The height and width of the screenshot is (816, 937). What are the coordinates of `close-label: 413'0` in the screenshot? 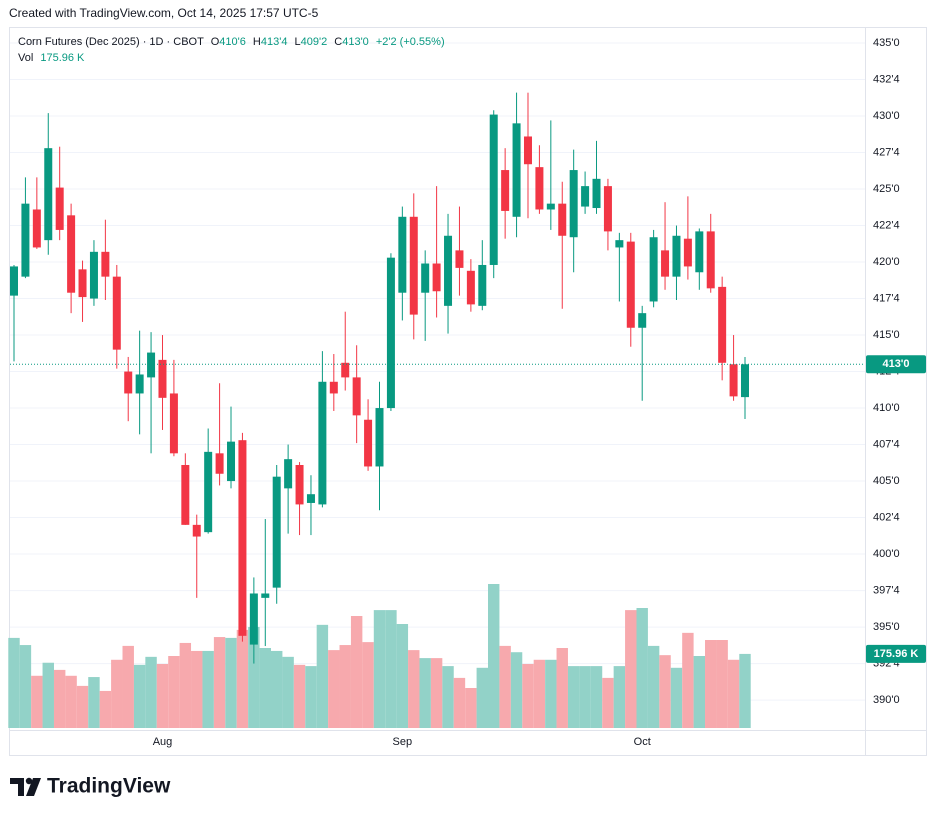 It's located at (355, 42).